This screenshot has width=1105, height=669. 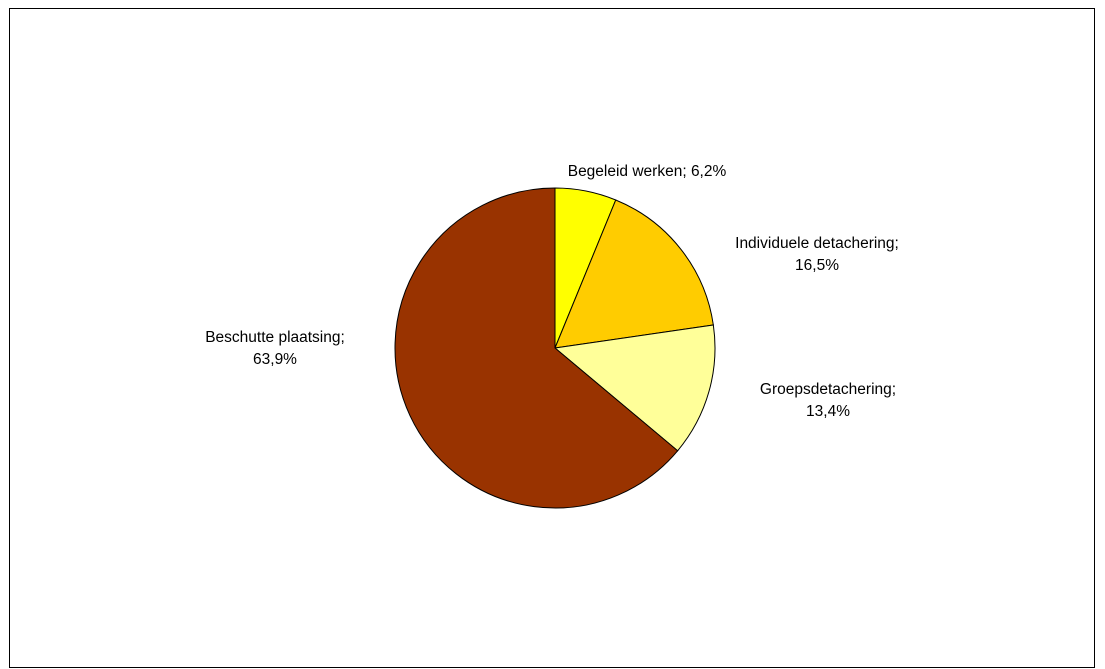 I want to click on data-label-beschutte-plaatsing-line1: Beschutte plaatsing;, so click(x=275, y=337).